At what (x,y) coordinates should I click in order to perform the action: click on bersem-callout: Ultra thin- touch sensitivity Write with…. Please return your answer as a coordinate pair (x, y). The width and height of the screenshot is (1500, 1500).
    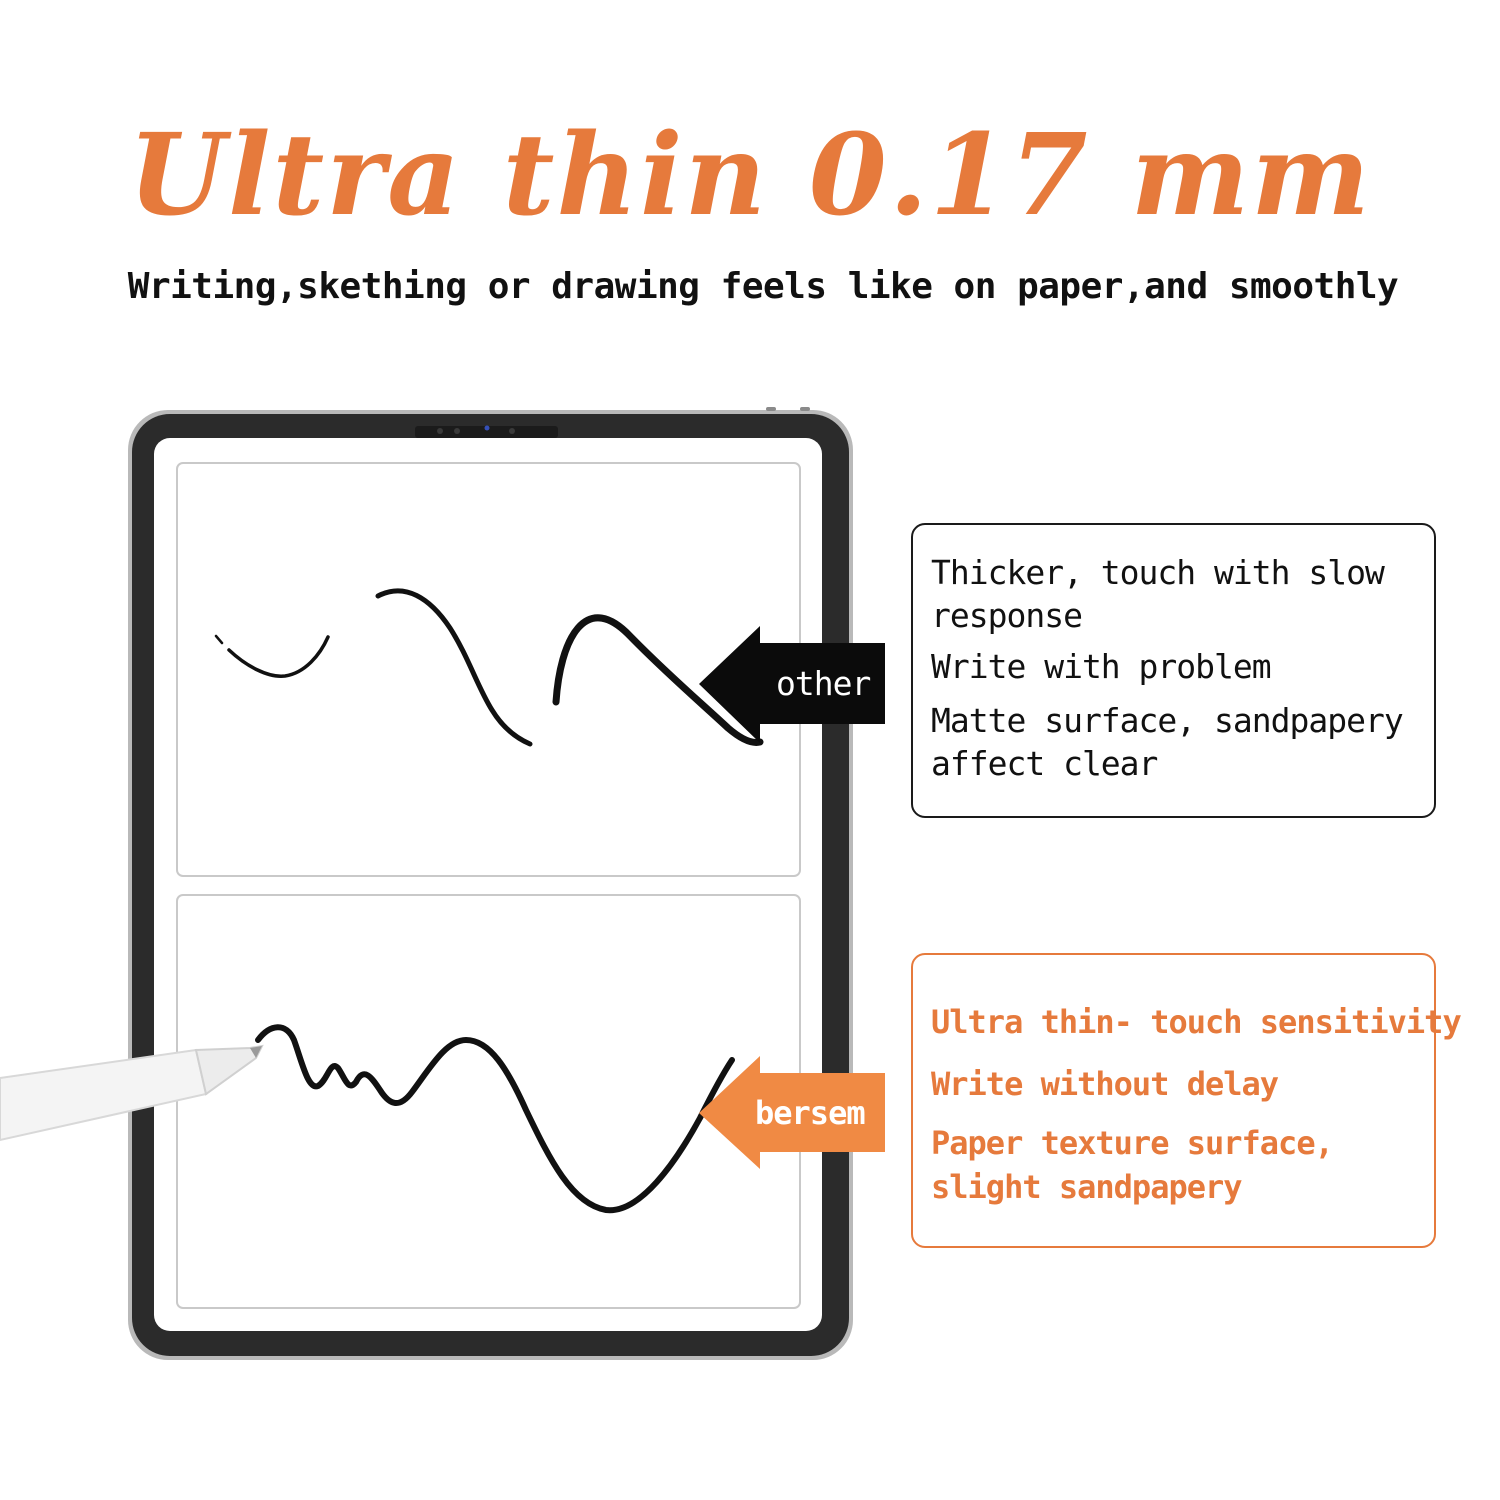
    Looking at the image, I should click on (1186, 1100).